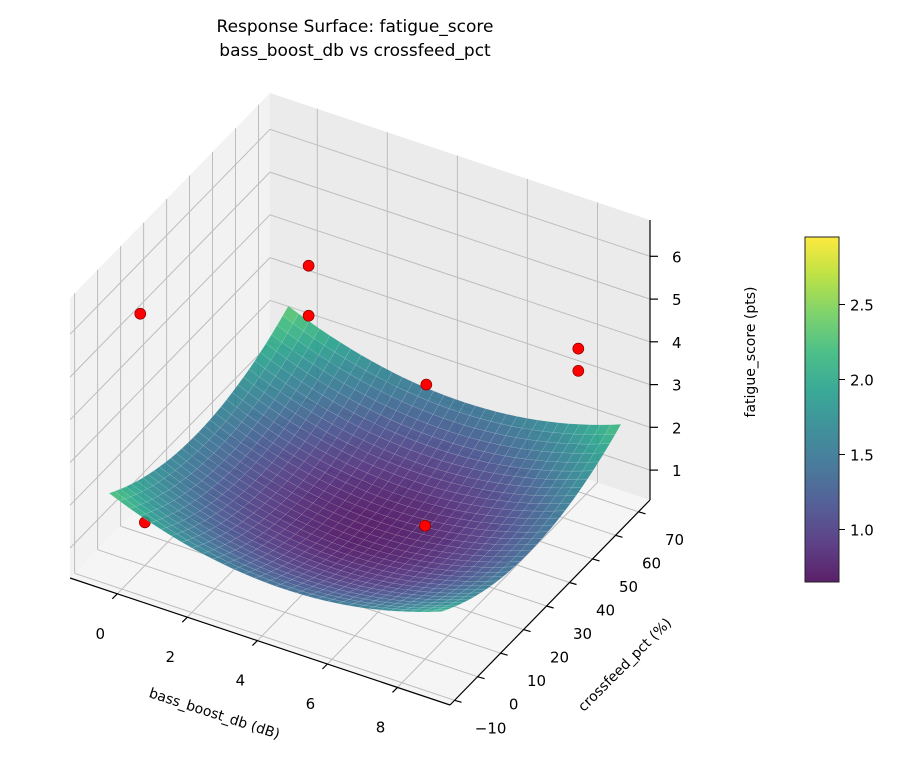  Describe the element at coordinates (355, 51) in the screenshot. I see `chart-subtitle: bass_boost_db vs crossfeed_pct` at that location.